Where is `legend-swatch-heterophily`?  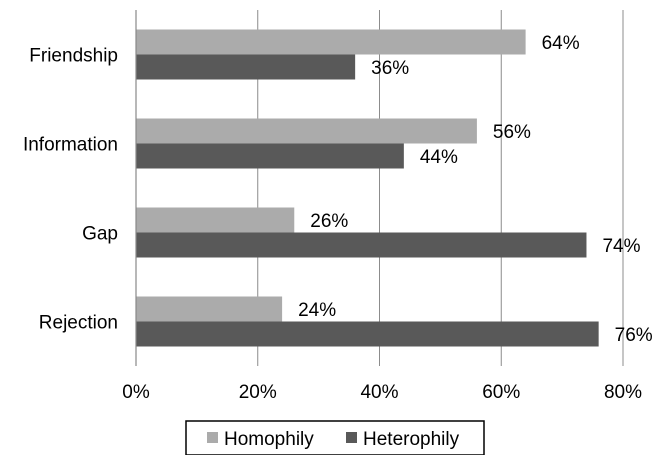 legend-swatch-heterophily is located at coordinates (351, 437).